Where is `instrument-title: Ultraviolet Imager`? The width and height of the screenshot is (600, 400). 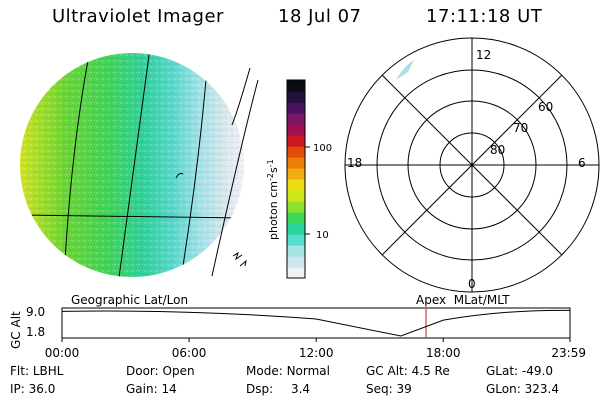
instrument-title: Ultraviolet Imager is located at coordinates (138, 16).